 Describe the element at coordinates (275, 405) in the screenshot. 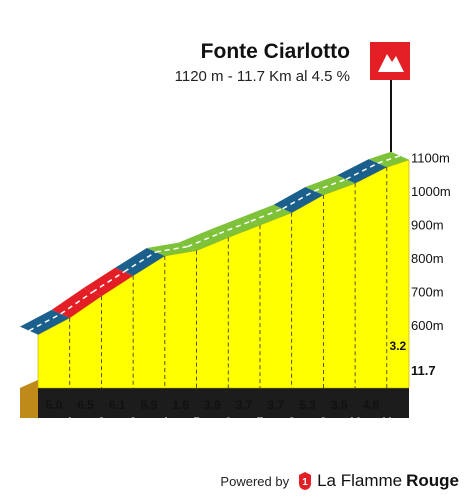

I see `gradient-label-8: 3.7` at that location.